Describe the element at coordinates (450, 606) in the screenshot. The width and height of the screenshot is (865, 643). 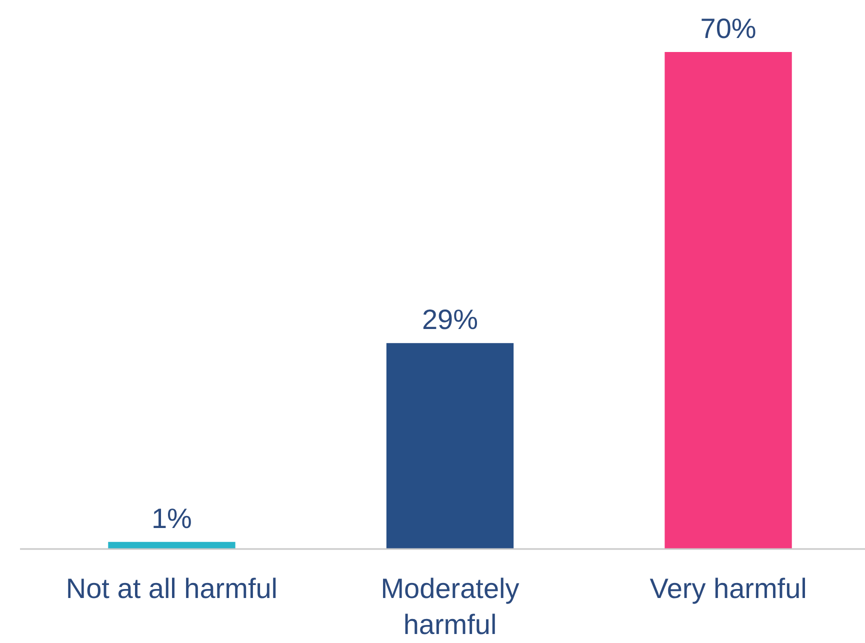
I see `x-tick-label: Moderately harmful` at that location.